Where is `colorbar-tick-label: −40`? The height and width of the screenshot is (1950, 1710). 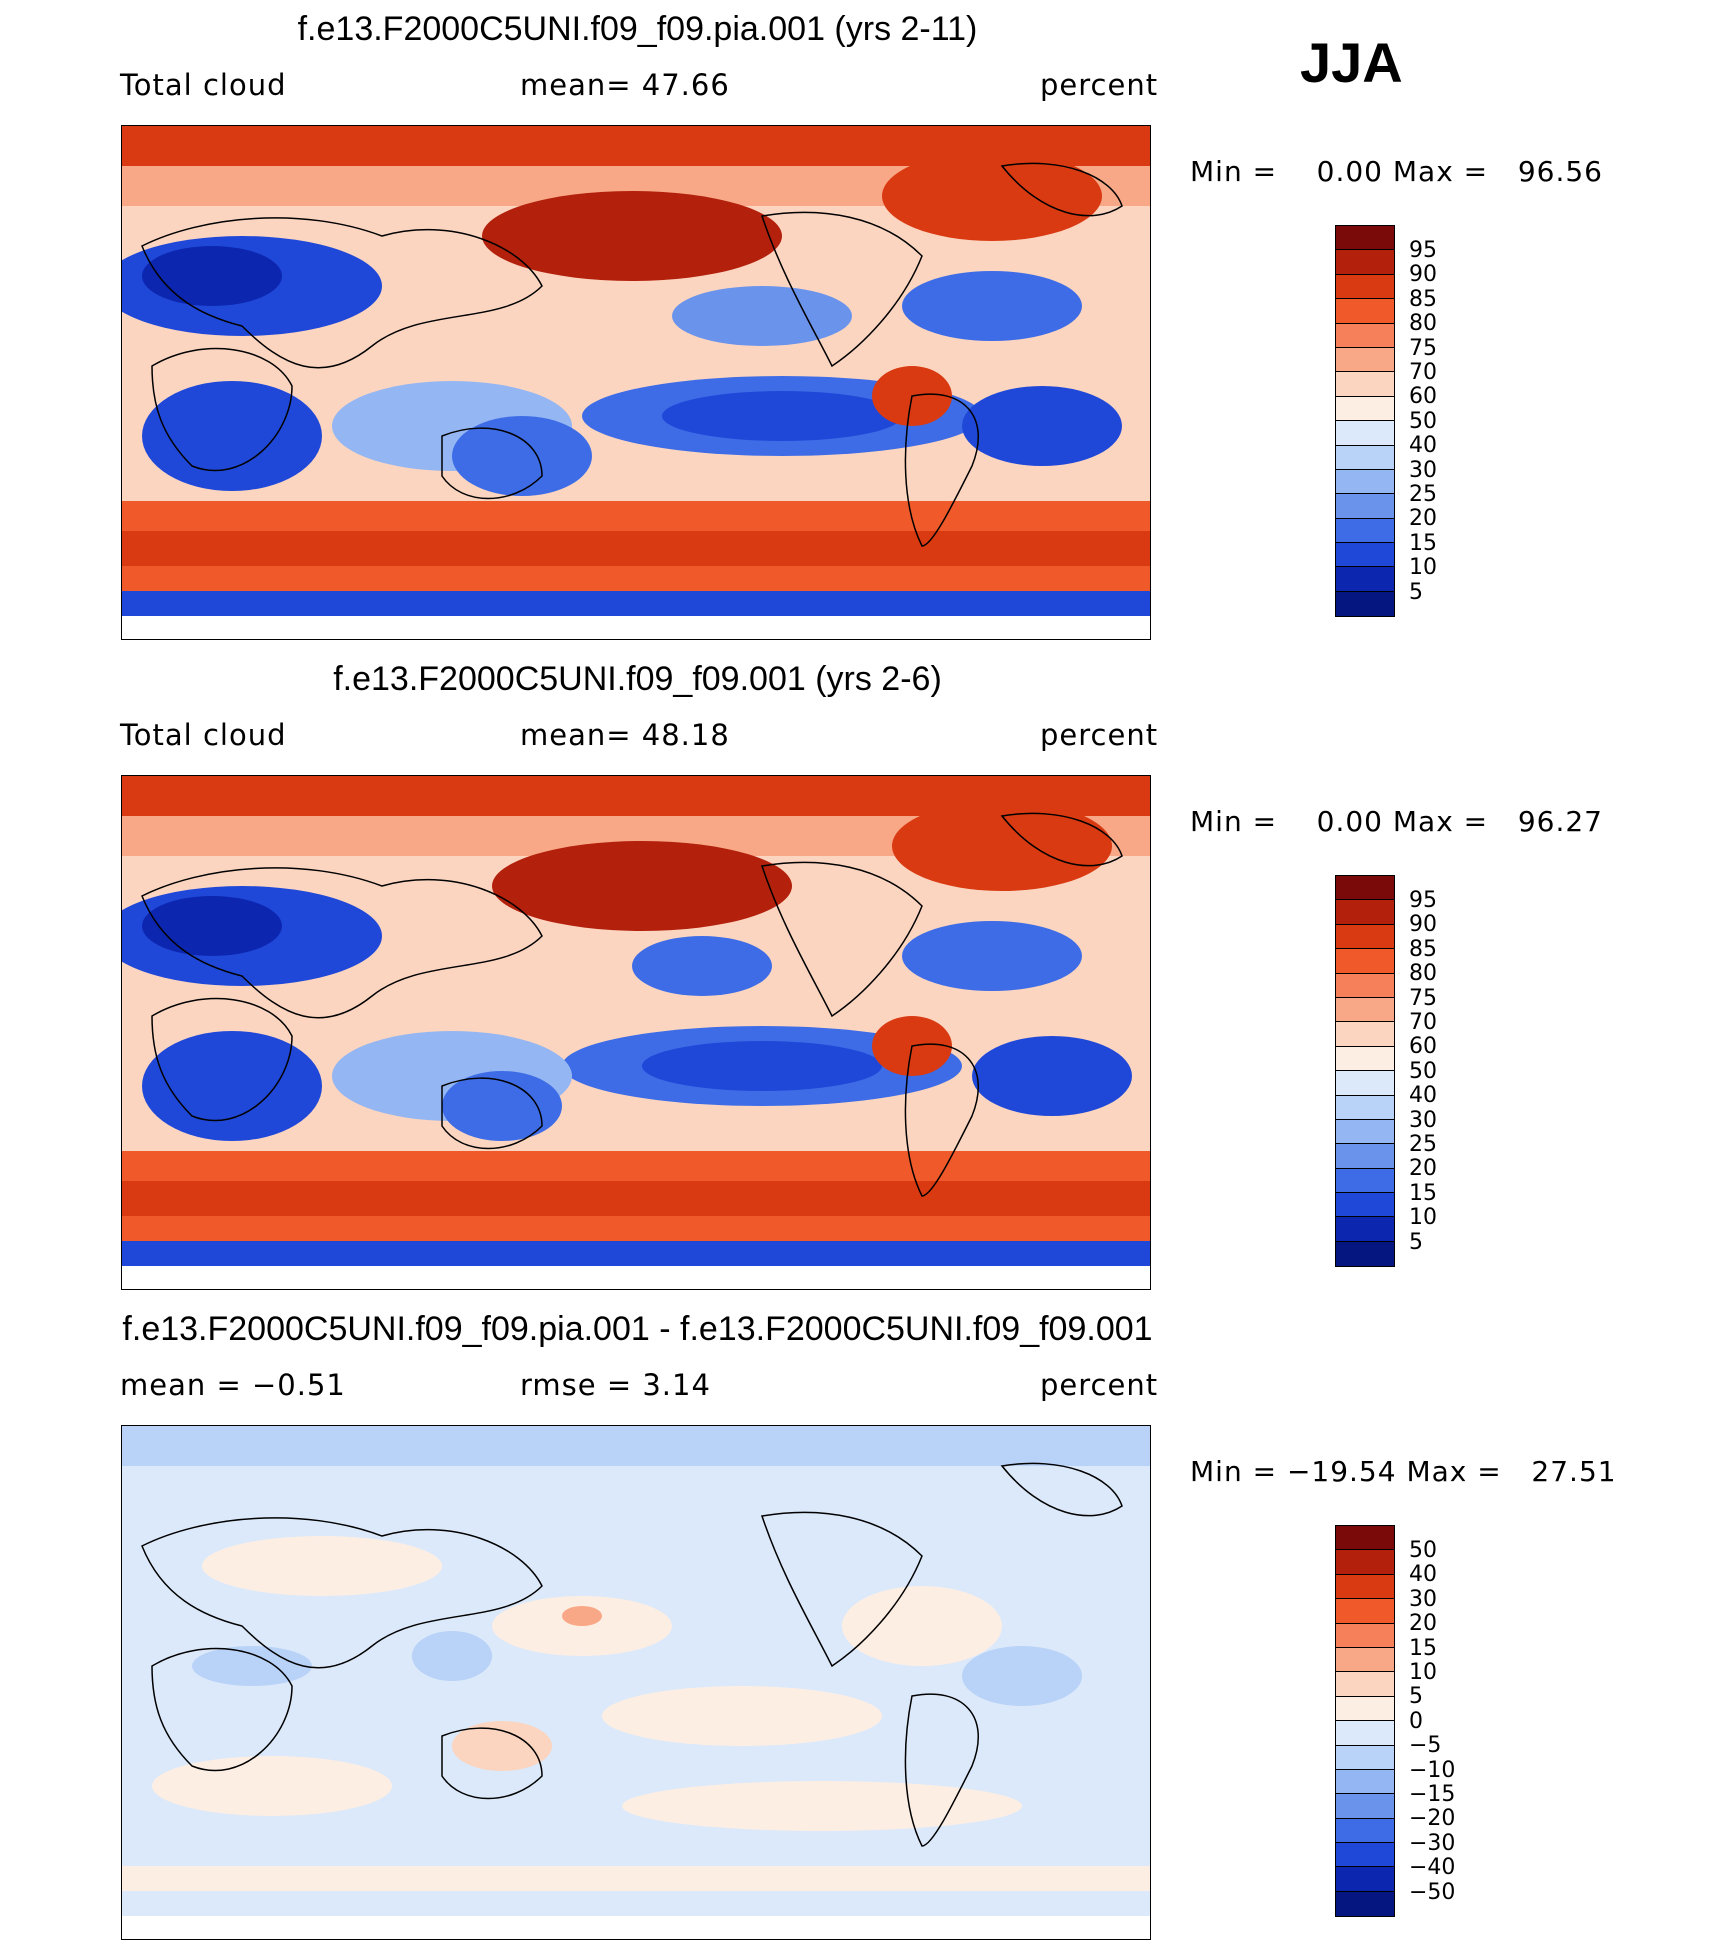
colorbar-tick-label: −40 is located at coordinates (1432, 1868).